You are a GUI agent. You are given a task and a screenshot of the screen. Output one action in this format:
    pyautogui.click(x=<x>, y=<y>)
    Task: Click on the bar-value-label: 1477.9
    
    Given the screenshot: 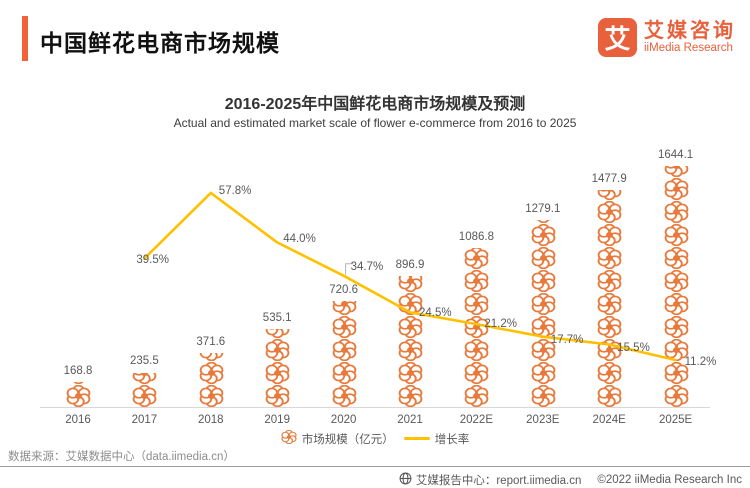 What is the action you would take?
    pyautogui.click(x=609, y=179)
    